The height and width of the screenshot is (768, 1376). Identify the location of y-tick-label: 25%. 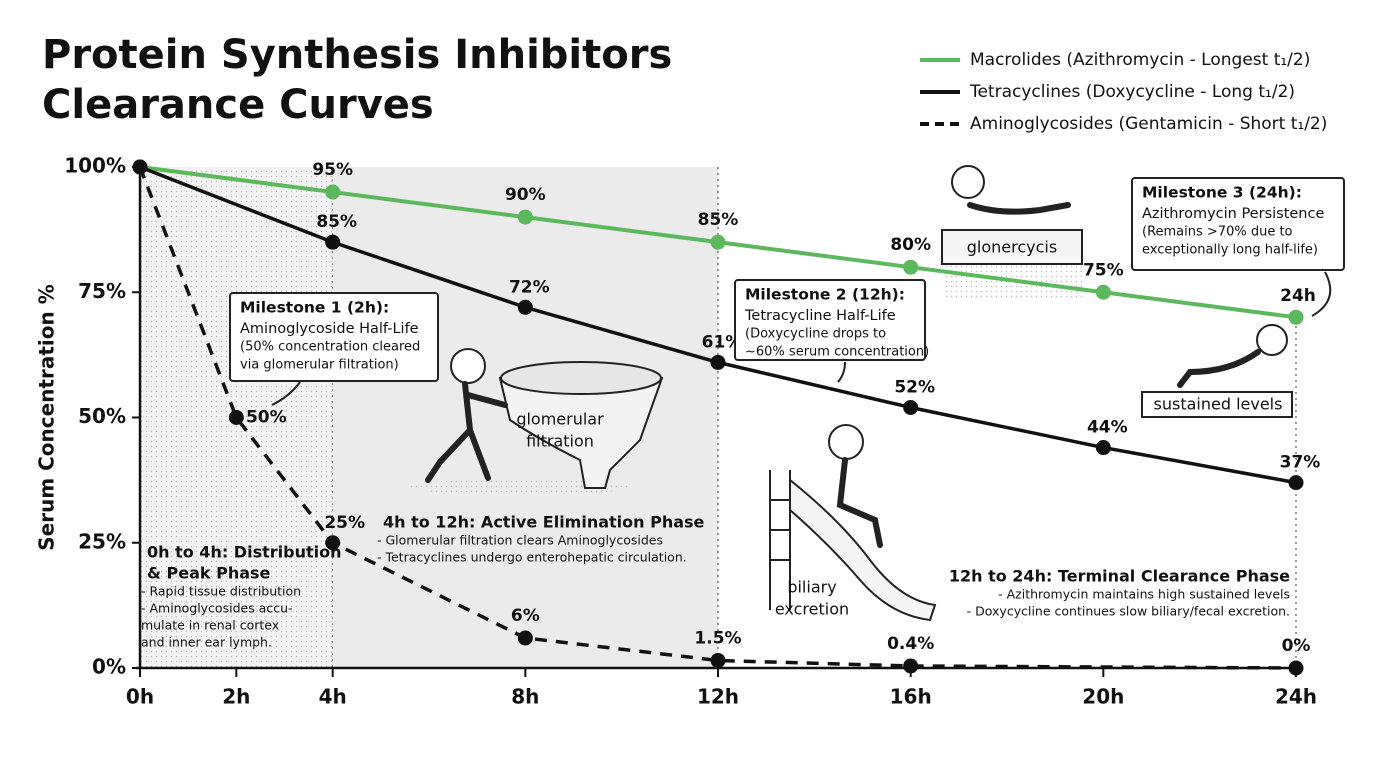
(102, 541).